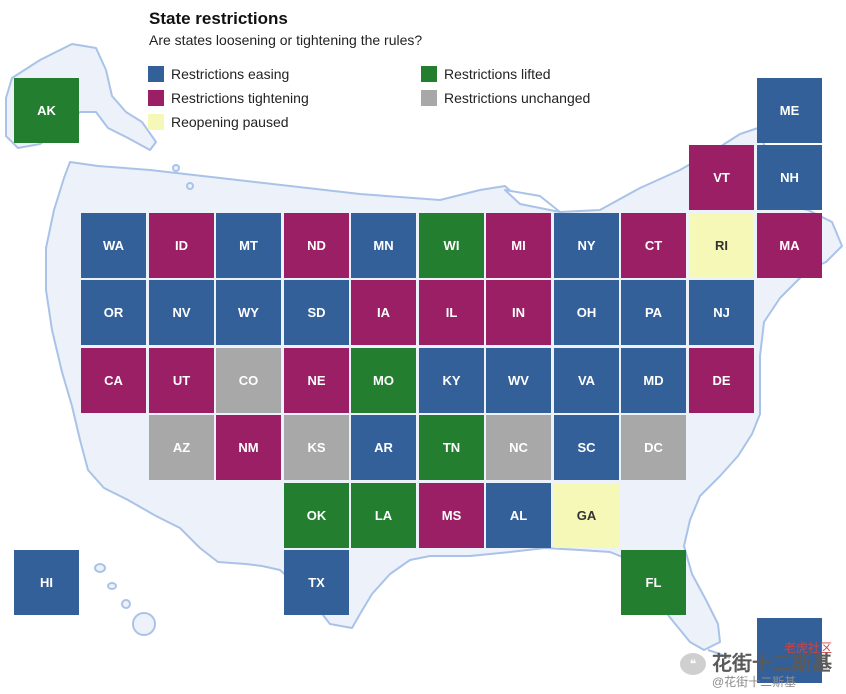  I want to click on state-tile-ga: GA, so click(586, 515).